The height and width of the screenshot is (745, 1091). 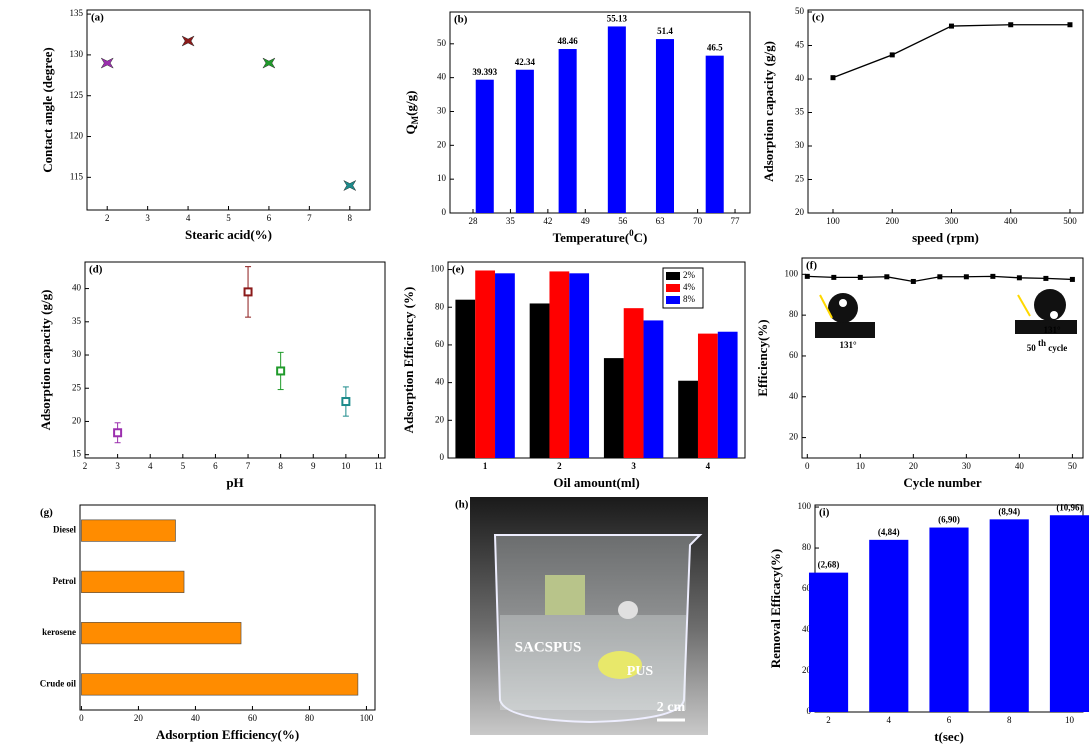 What do you see at coordinates (736, 221) in the screenshot?
I see `x-tick-label: 77` at bounding box center [736, 221].